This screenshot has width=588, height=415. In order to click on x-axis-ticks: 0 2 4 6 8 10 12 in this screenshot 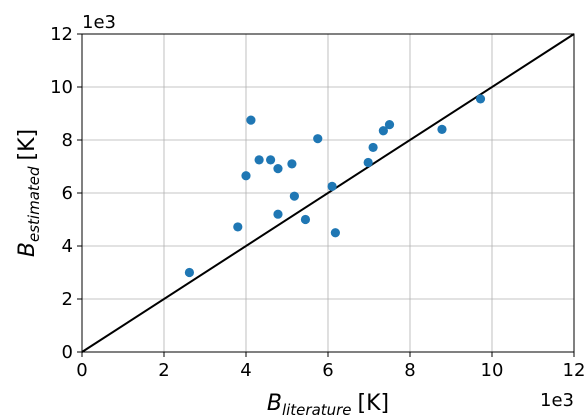, I will do `click(330, 366)`.